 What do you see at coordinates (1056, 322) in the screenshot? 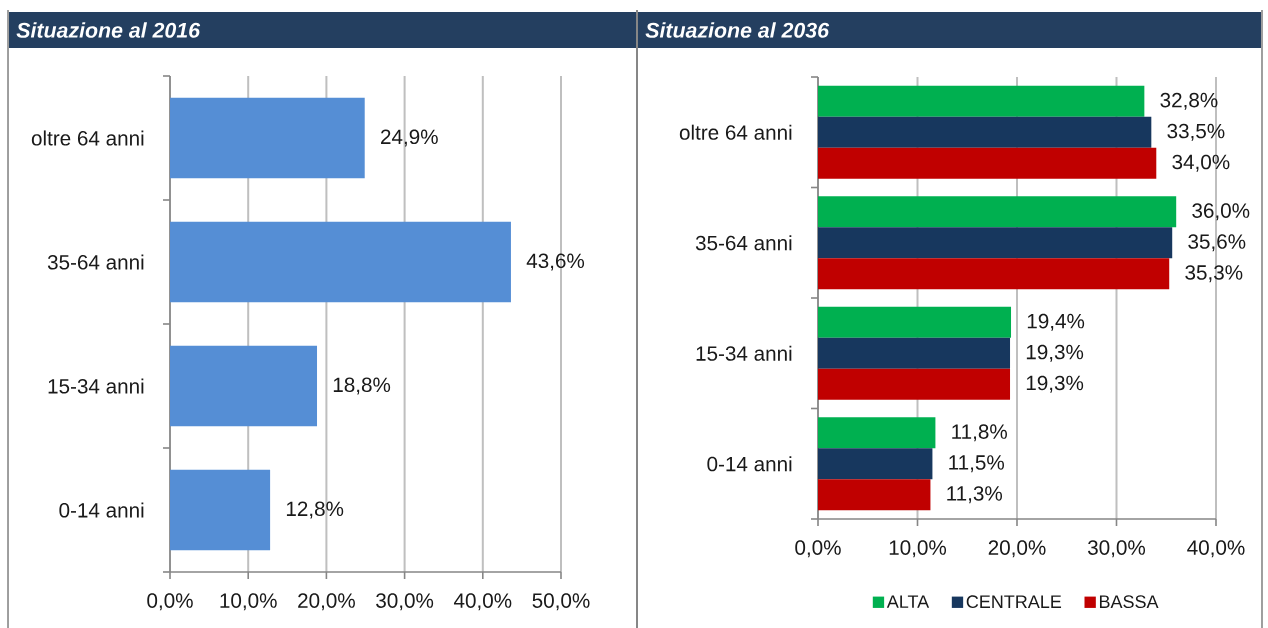
I see `data-label: 19,4%` at bounding box center [1056, 322].